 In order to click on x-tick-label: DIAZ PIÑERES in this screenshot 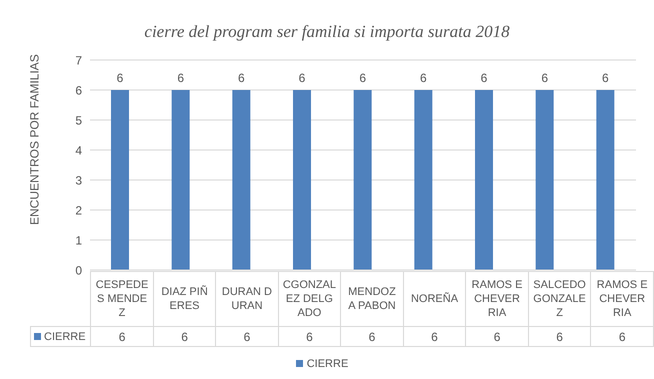, I will do `click(184, 299)`.